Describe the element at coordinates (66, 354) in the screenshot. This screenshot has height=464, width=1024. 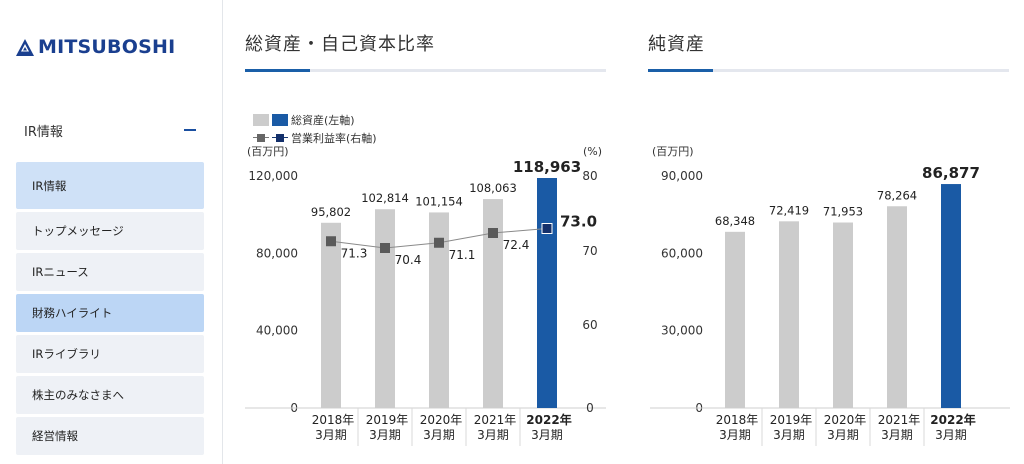
I see `sidebar-item-label: IRライブラリ` at that location.